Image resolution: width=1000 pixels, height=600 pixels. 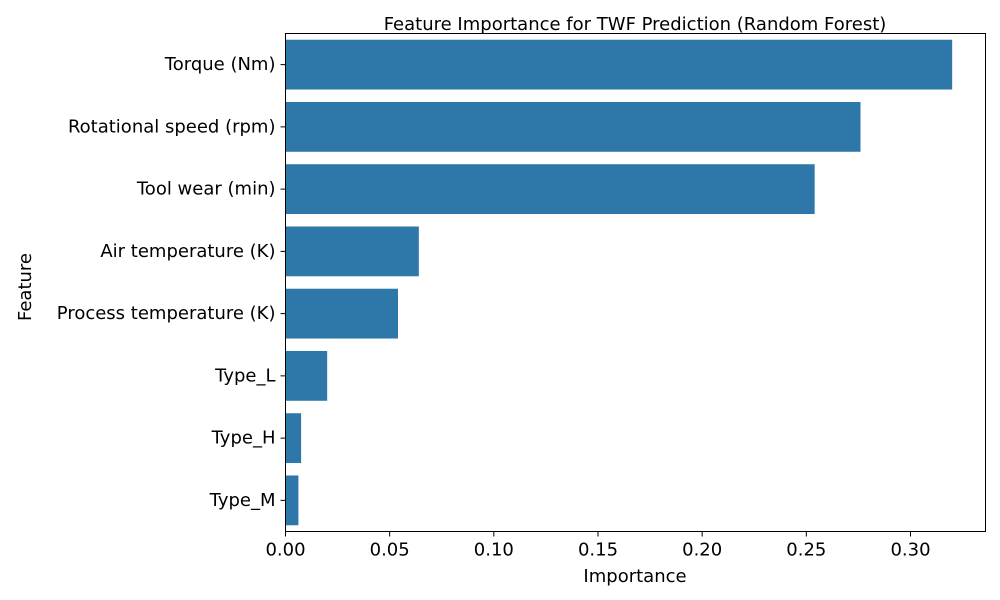 I want to click on x-tick-label: 0.00, so click(x=285, y=550).